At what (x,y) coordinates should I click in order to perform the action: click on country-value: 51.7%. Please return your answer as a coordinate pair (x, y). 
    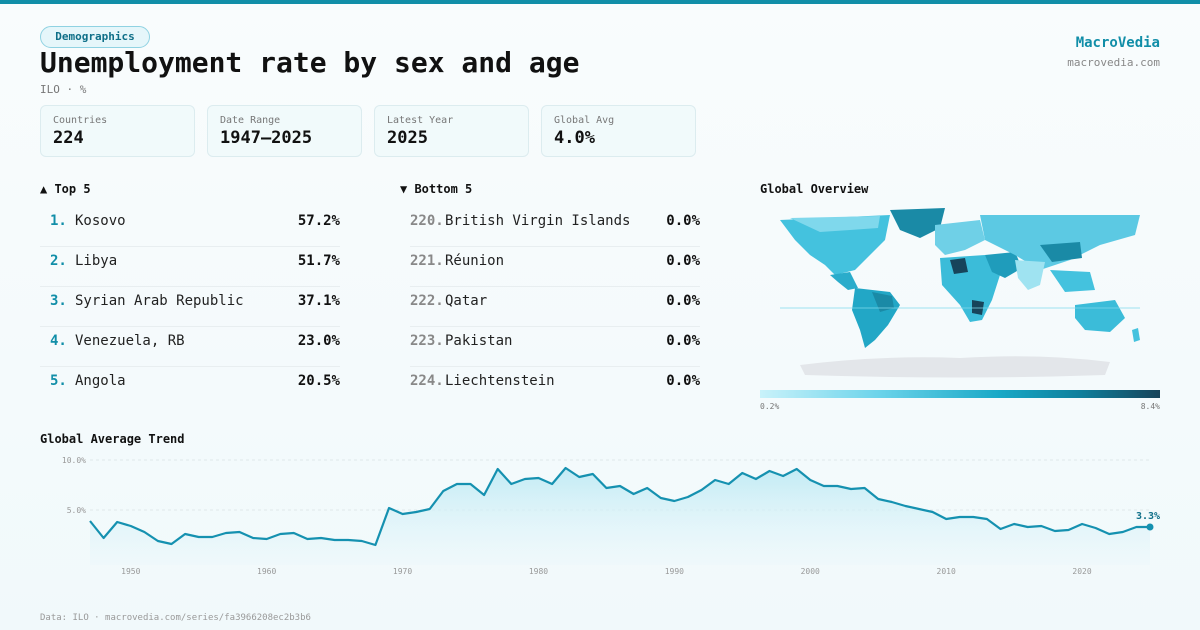
    Looking at the image, I should click on (318, 261).